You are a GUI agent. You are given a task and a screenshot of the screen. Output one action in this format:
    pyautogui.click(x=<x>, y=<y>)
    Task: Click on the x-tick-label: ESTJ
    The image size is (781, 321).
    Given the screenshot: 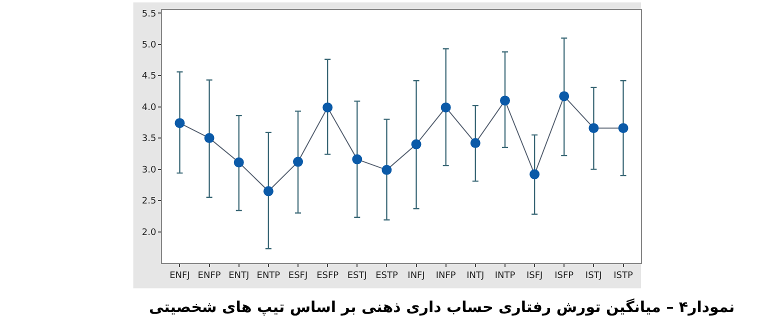 What is the action you would take?
    pyautogui.click(x=357, y=275)
    